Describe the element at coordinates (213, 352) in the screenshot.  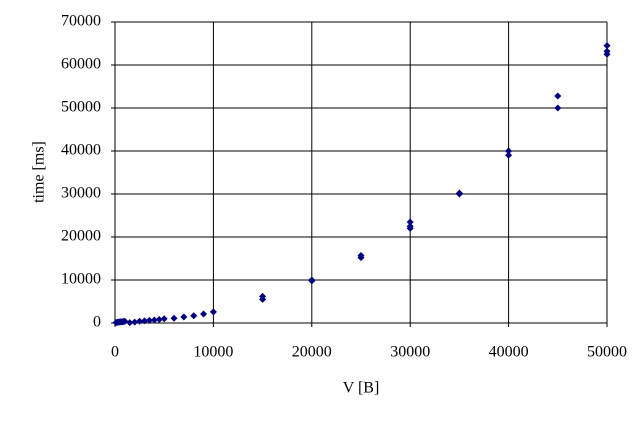
I see `x-tick-label: 10000` at that location.